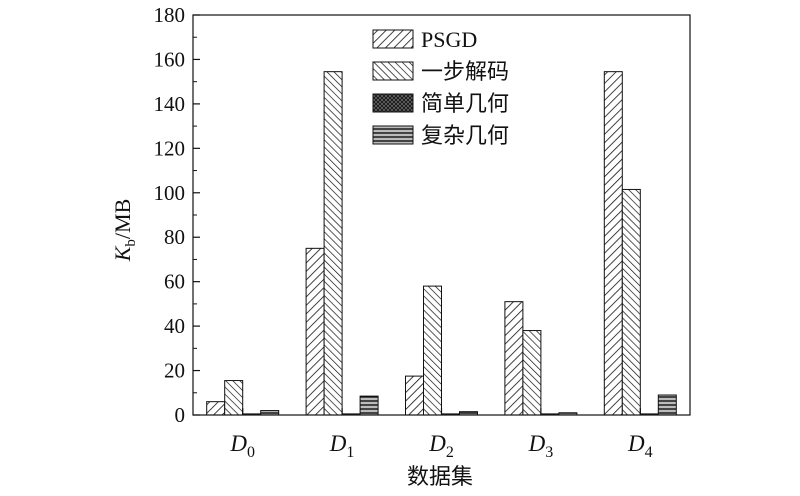 Image resolution: width=800 pixels, height=496 pixels. I want to click on y-tick-label: 80, so click(174, 237).